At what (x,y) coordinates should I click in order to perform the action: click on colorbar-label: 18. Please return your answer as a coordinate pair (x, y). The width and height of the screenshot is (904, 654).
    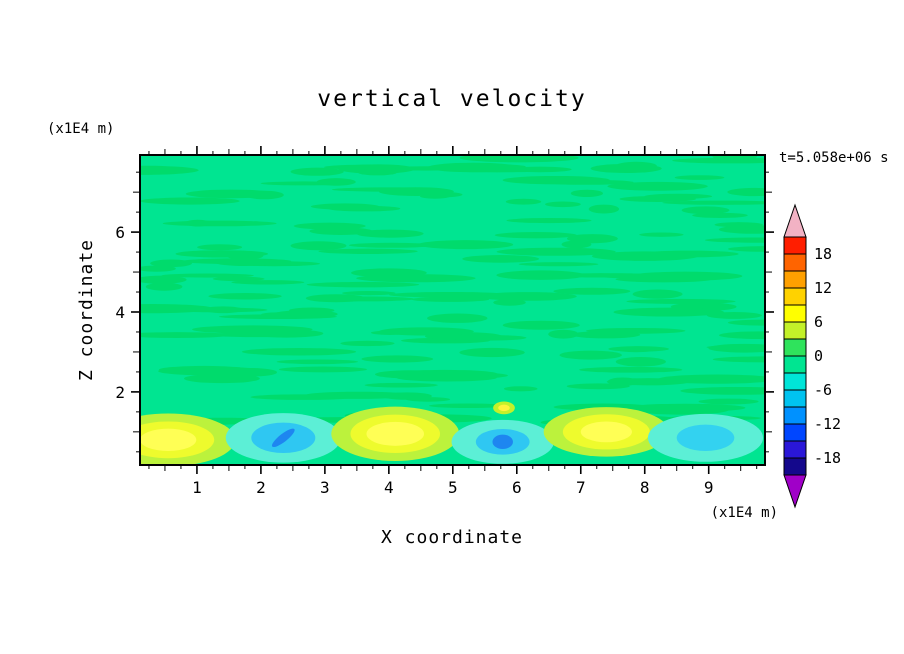
    Looking at the image, I should click on (823, 254).